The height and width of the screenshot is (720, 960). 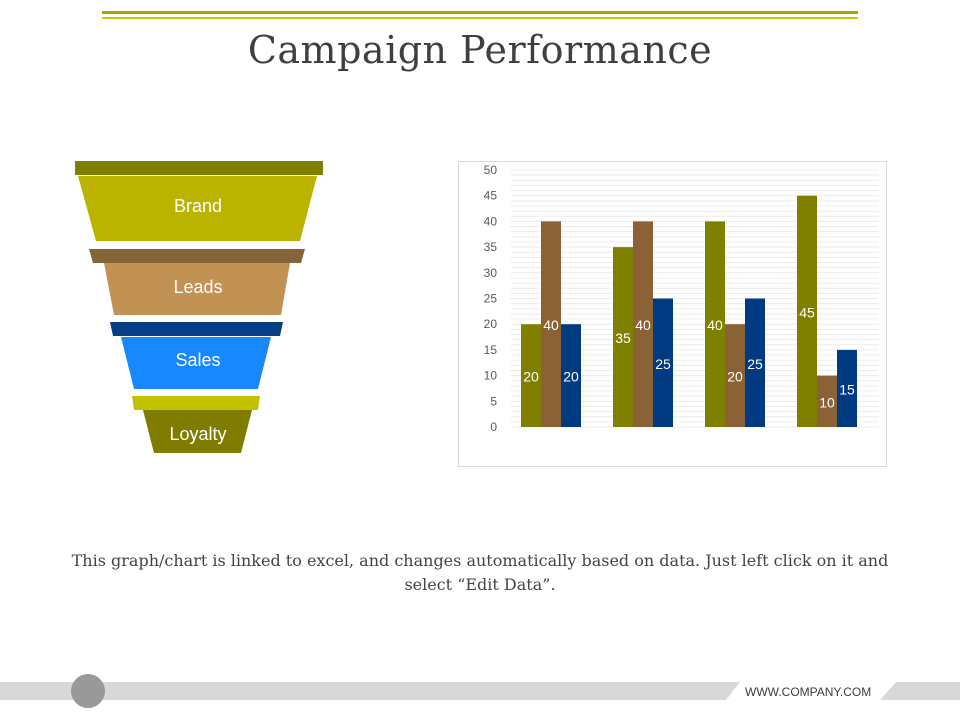 I want to click on y-tick-label: 10, so click(x=491, y=376).